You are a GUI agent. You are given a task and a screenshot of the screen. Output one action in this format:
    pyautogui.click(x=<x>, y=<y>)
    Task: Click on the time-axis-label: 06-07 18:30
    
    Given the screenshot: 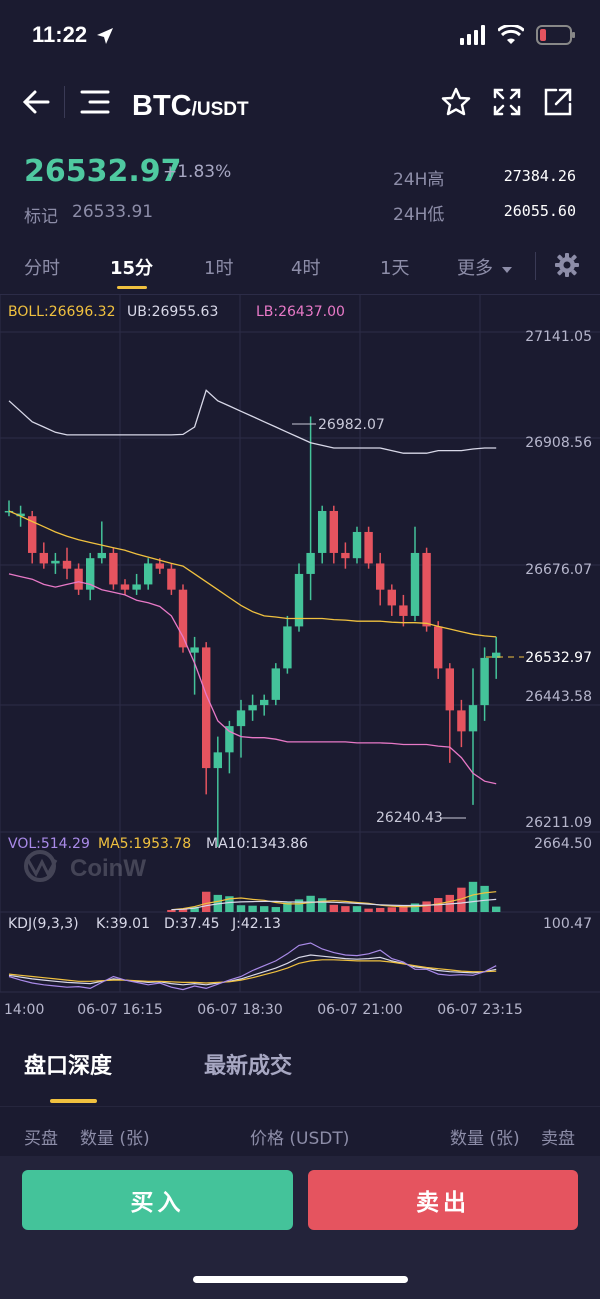 What is the action you would take?
    pyautogui.click(x=239, y=1010)
    